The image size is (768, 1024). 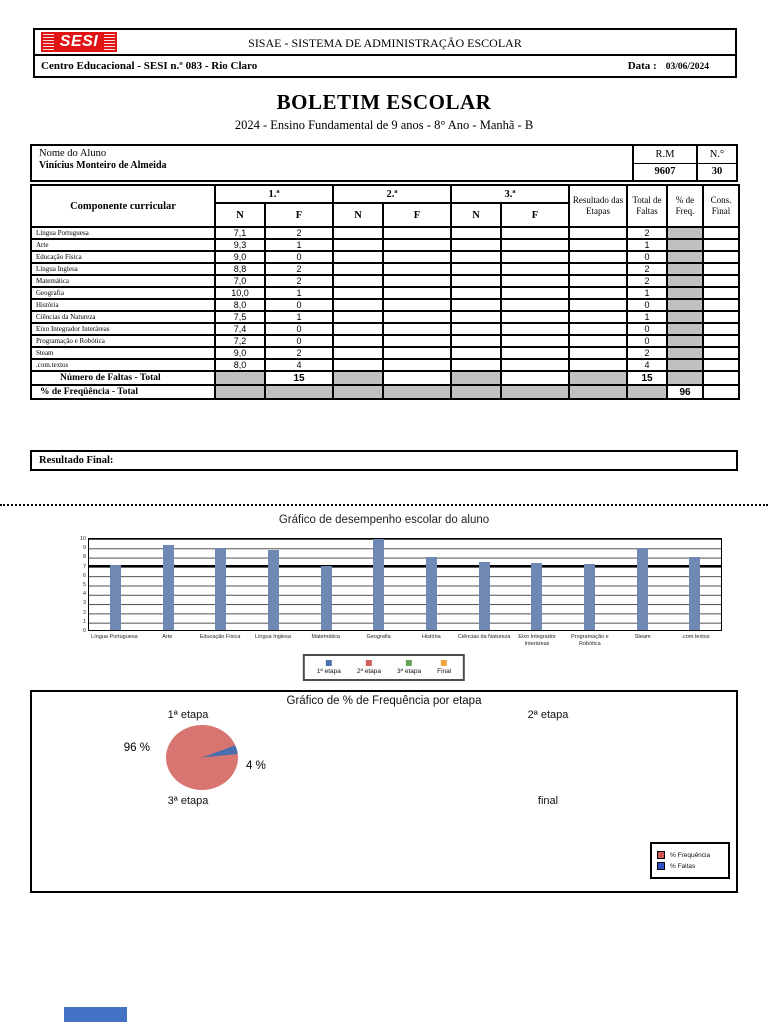 I want to click on pie-label-final: final, so click(x=548, y=801).